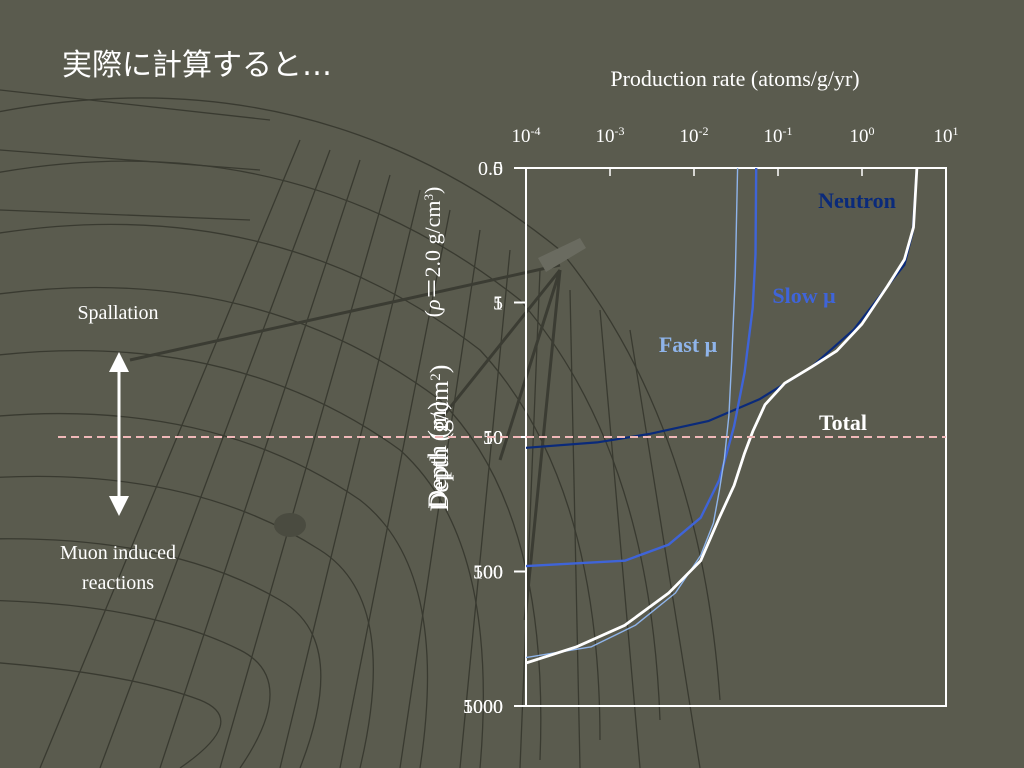  Describe the element at coordinates (436, 377) in the screenshot. I see `y-axis-label-gcm2-sup: 2` at that location.